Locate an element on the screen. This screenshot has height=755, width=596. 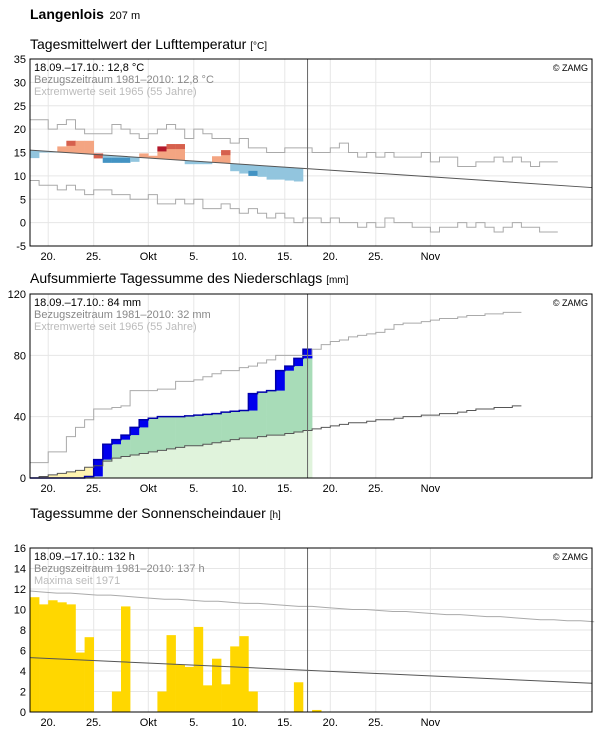
station-elevation: 207 m is located at coordinates (125, 16).